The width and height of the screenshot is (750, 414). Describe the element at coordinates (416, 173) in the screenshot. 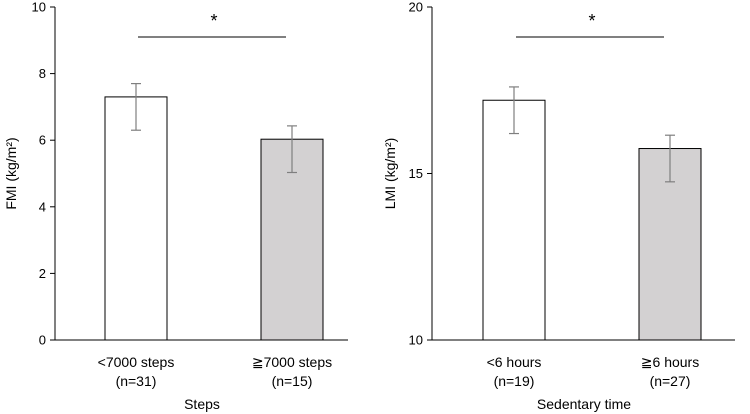

I see `y-tick-label: 15` at that location.